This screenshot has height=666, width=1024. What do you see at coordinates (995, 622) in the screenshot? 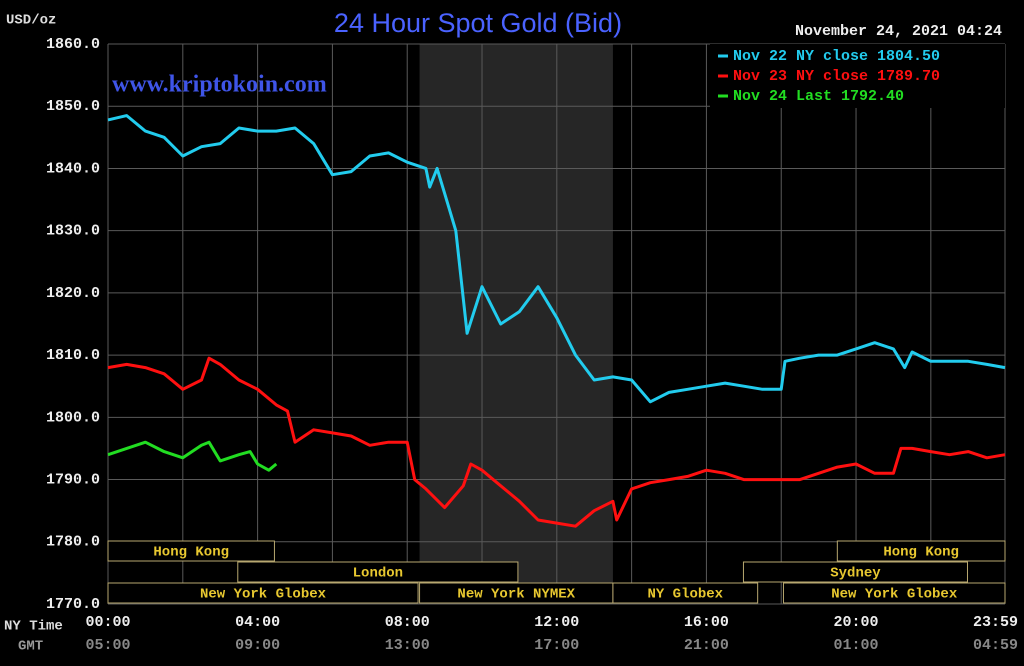
I see `x-tick-label: 23:59` at bounding box center [995, 622].